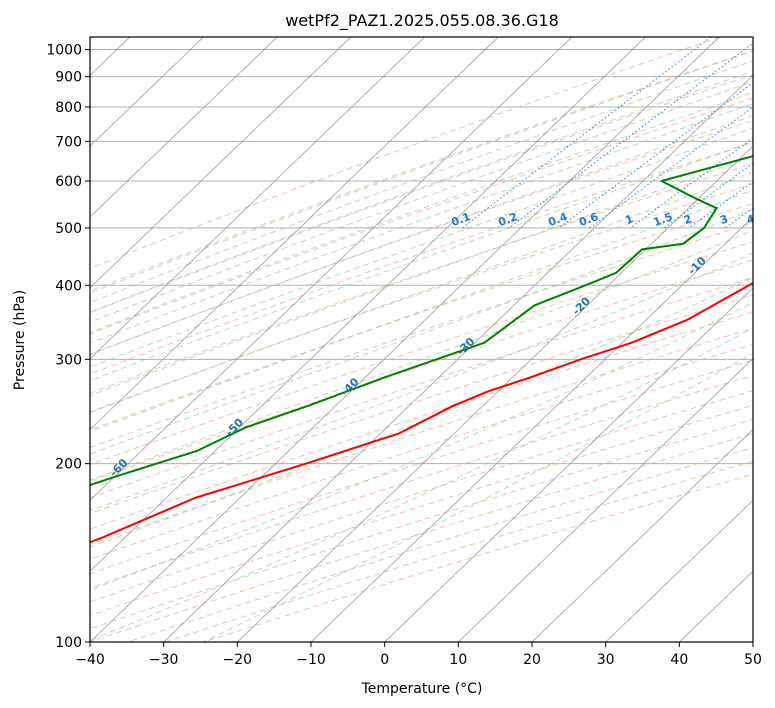  I want to click on y-tick-label: 900, so click(68, 78).